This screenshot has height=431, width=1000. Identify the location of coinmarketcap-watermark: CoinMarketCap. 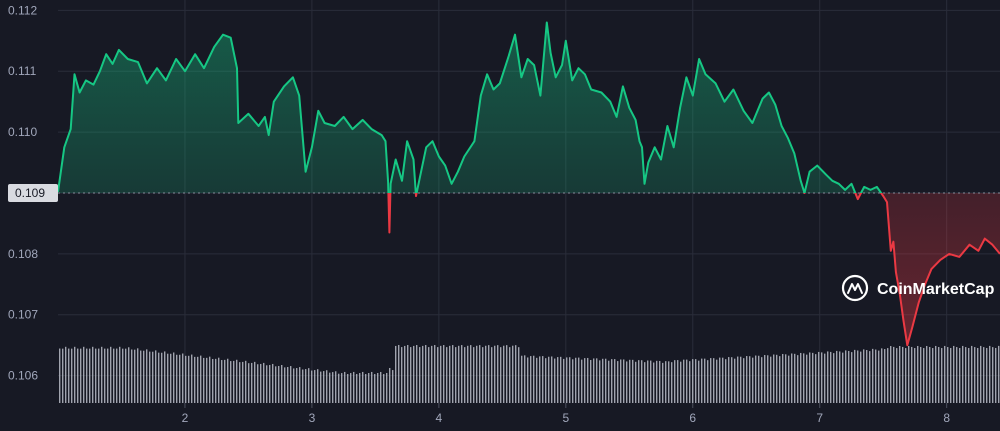
(918, 288).